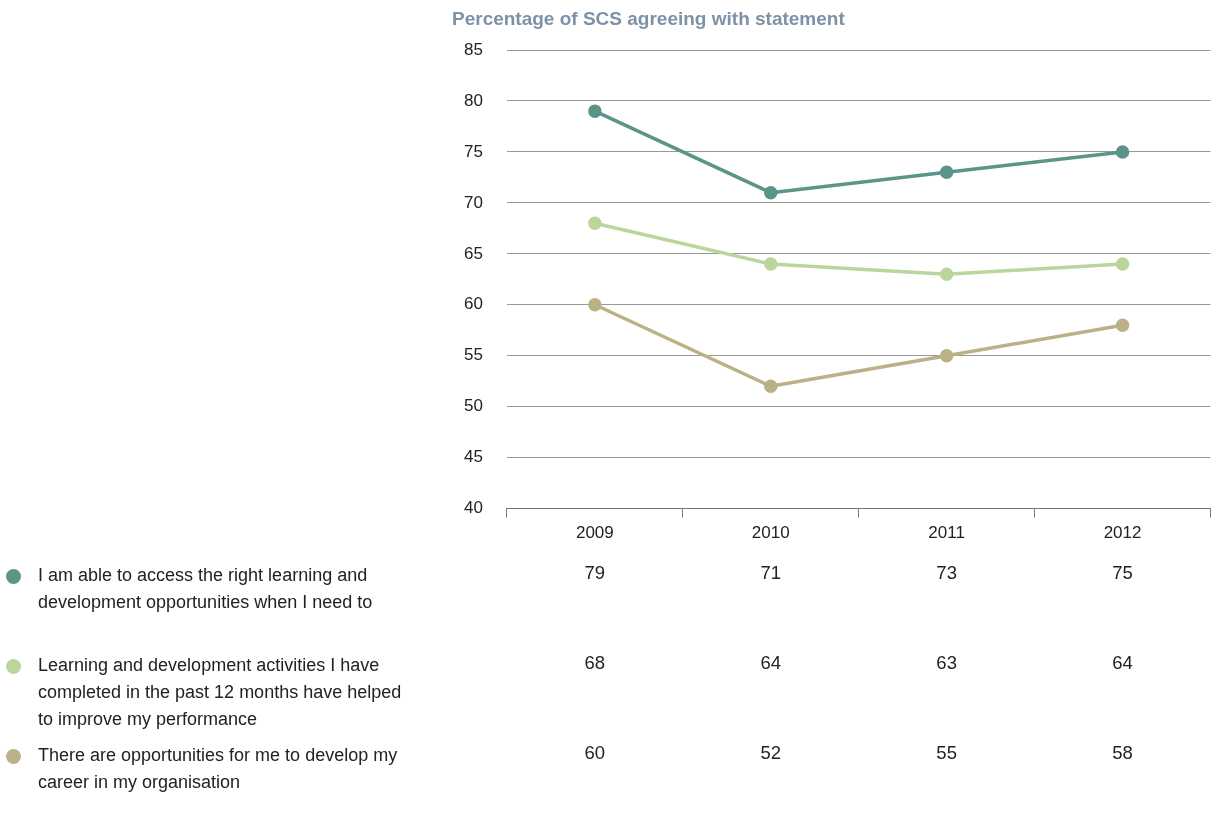 Image resolution: width=1219 pixels, height=814 pixels. I want to click on data-label: 75, so click(1122, 573).